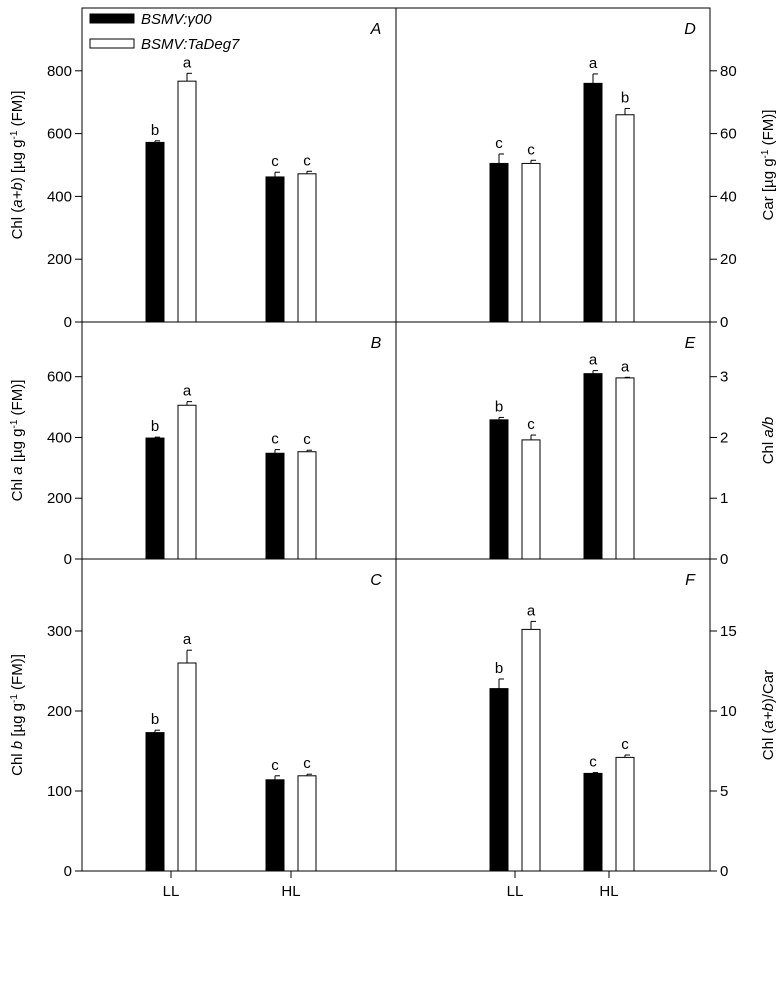  What do you see at coordinates (59, 71) in the screenshot?
I see `y-tick-label-a-4: 800` at bounding box center [59, 71].